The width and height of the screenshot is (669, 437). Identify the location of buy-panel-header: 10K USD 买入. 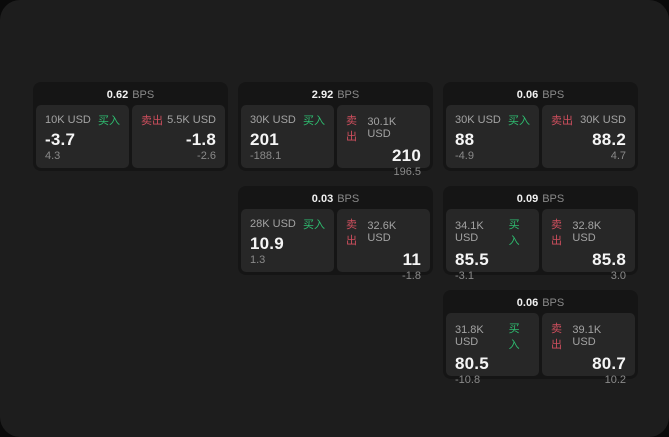
(82, 120).